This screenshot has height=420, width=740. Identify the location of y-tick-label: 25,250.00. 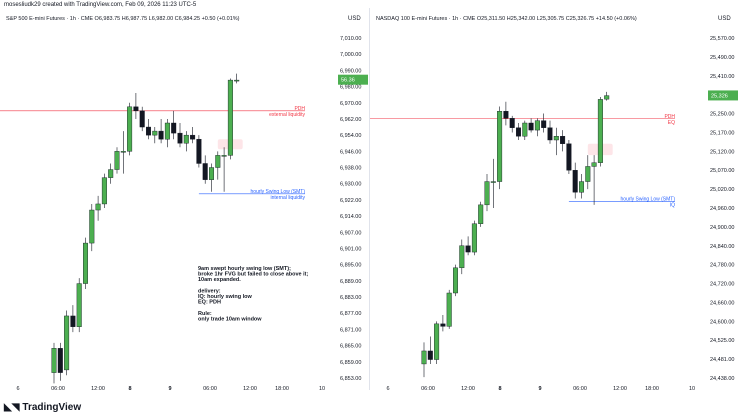
(722, 115).